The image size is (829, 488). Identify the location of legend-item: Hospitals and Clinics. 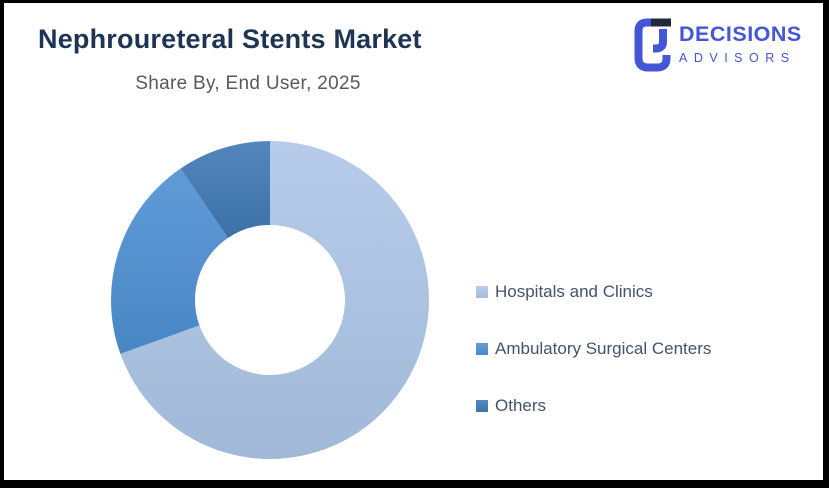
(593, 292).